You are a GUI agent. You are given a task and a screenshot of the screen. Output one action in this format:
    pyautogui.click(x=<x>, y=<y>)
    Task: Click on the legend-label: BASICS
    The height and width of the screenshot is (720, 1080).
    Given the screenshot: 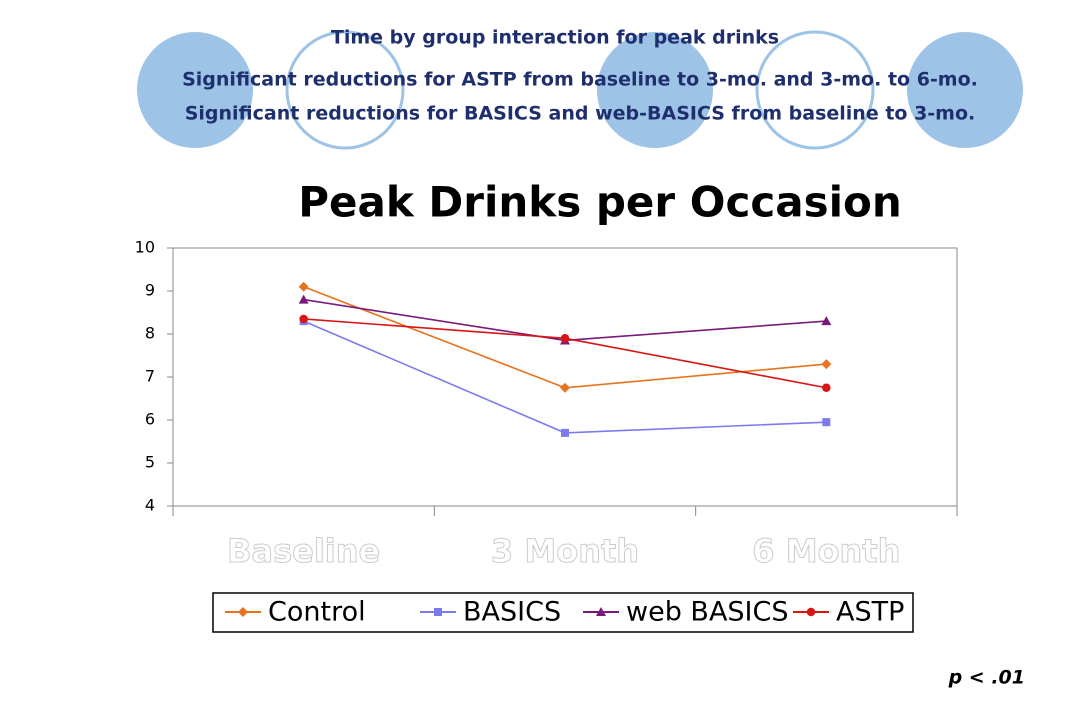 What is the action you would take?
    pyautogui.click(x=512, y=612)
    